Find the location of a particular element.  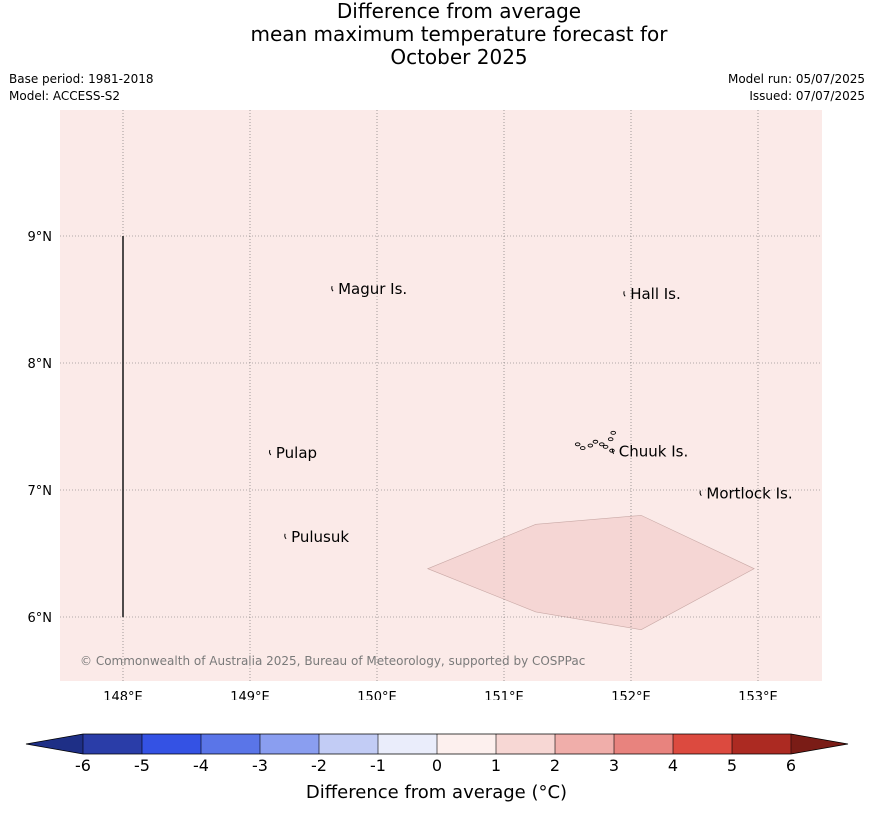

lat-tick-label: 9°N is located at coordinates (40, 237).